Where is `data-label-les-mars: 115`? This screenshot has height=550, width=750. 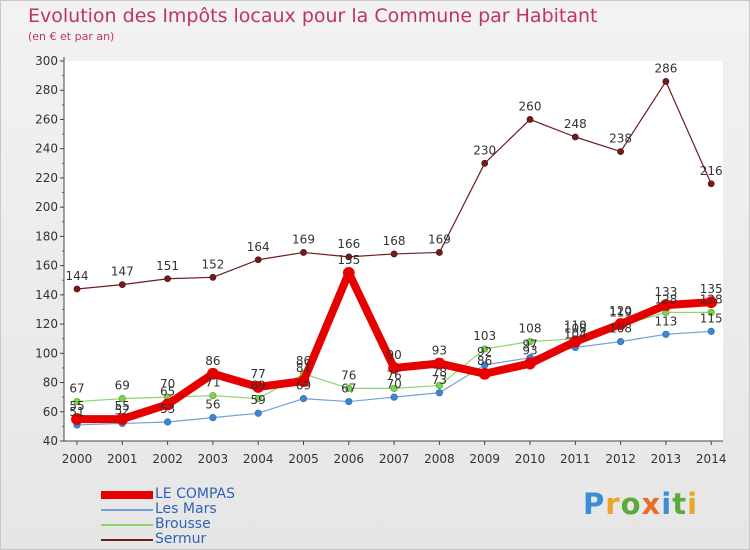 data-label-les-mars: 115 is located at coordinates (711, 318).